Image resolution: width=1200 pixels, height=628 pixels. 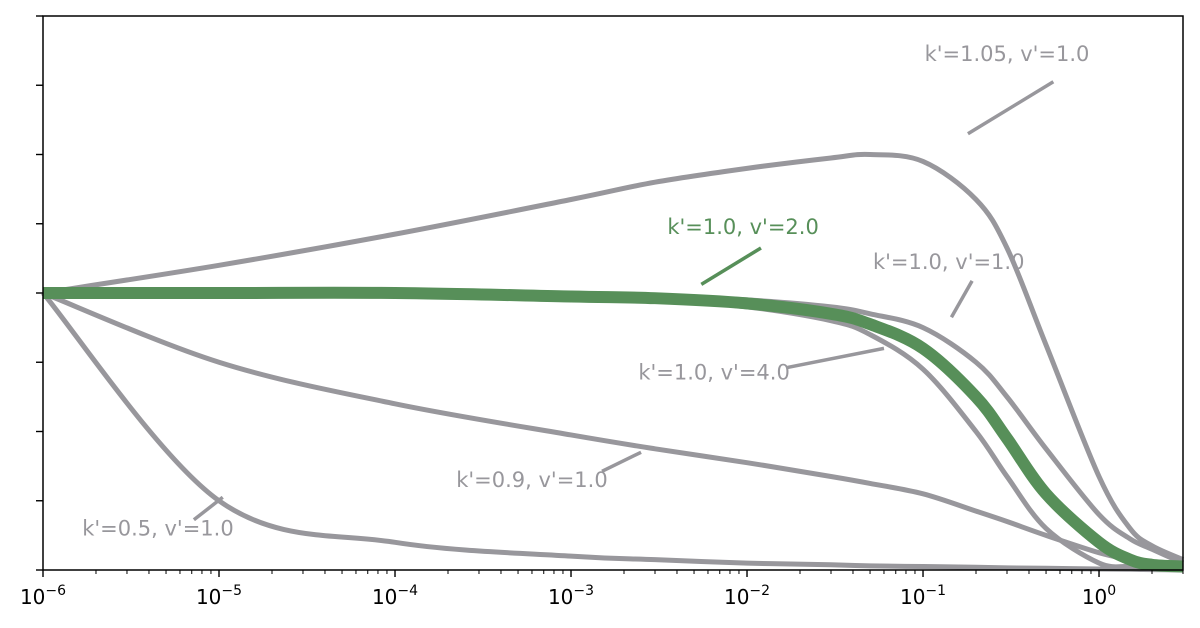 I want to click on x-tick-label: 10⁻⁶, so click(x=43, y=596).